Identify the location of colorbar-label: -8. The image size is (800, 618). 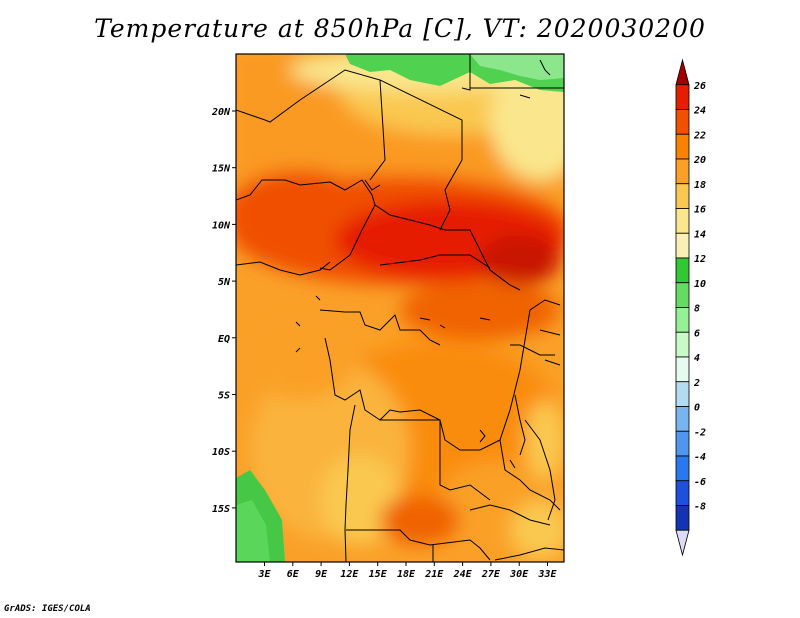
(700, 507).